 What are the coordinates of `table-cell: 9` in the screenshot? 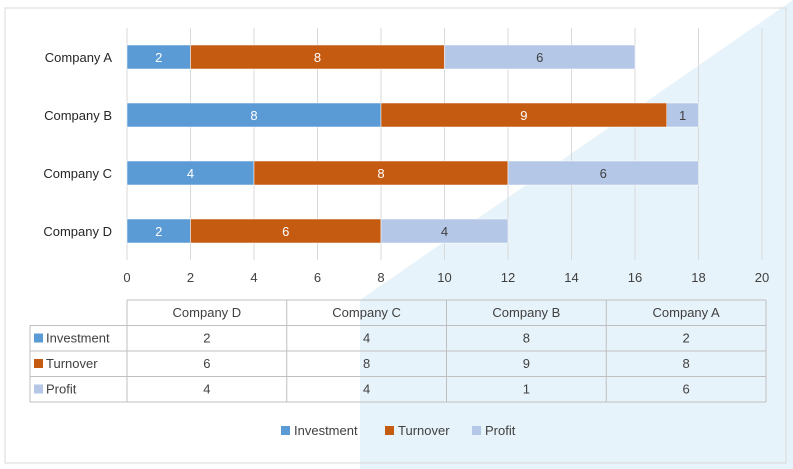 It's located at (526, 363).